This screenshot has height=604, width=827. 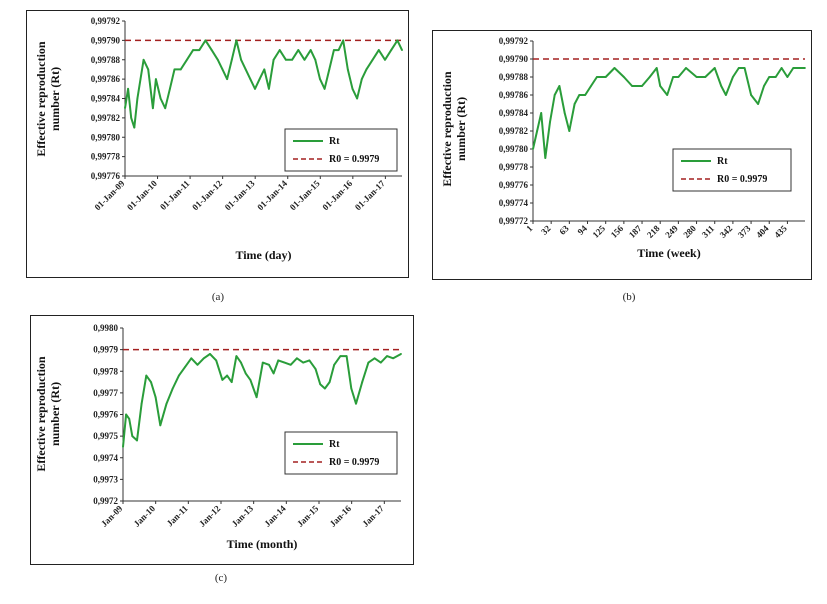 What do you see at coordinates (106, 40) in the screenshot?
I see `y-tick-label-a: 0,99790` at bounding box center [106, 40].